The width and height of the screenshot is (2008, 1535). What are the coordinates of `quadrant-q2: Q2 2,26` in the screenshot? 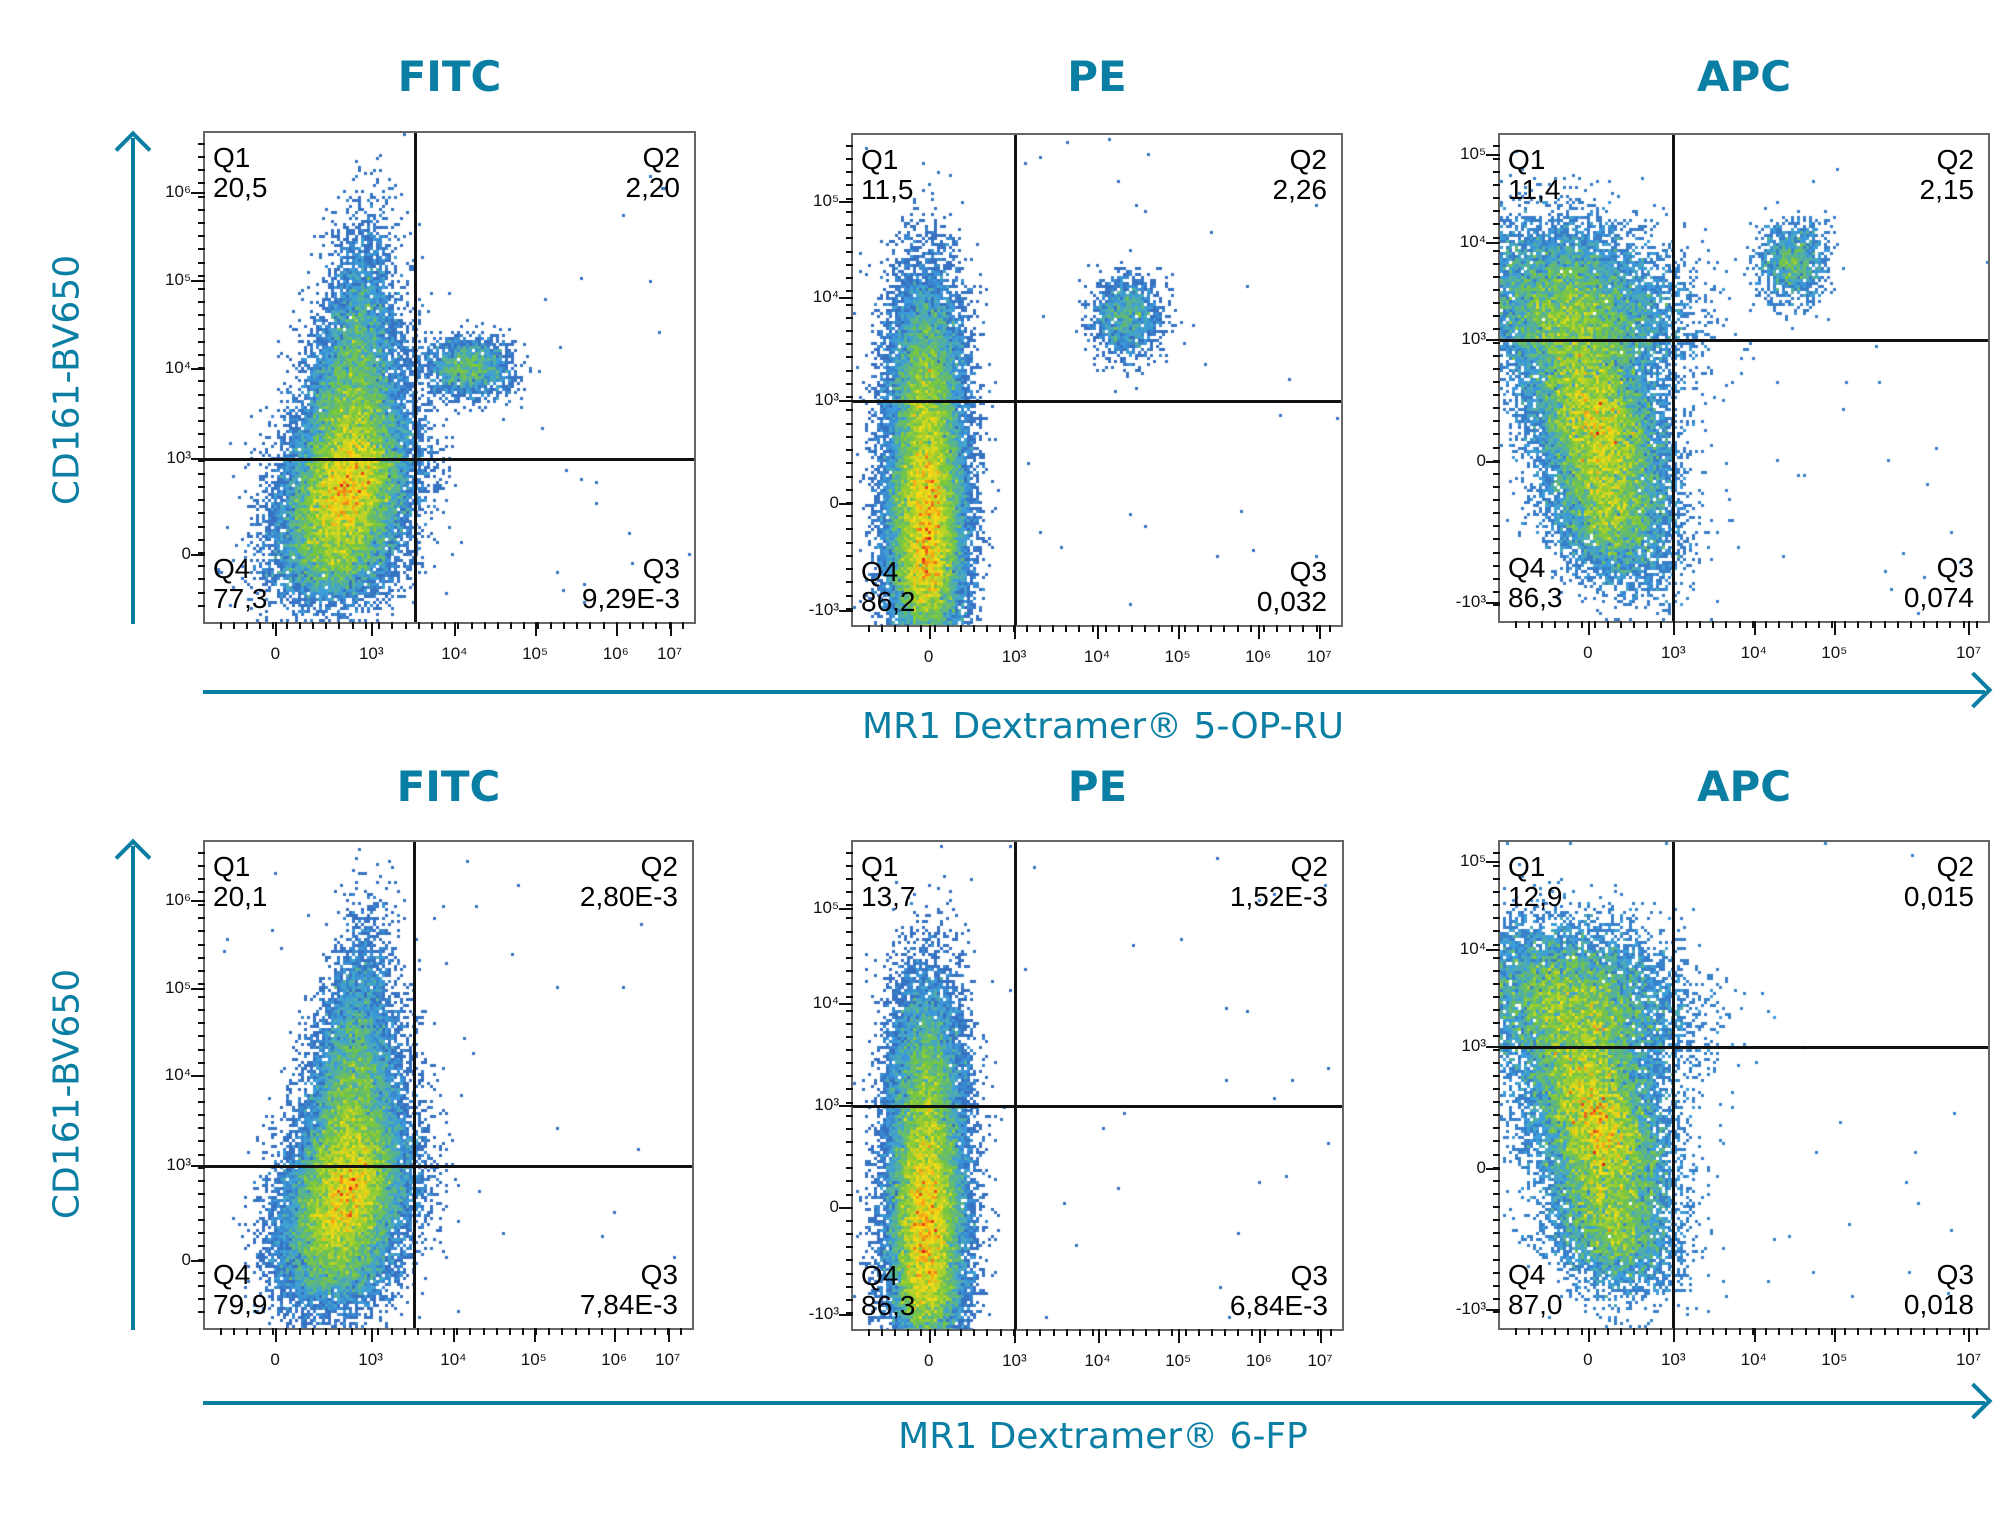 It's located at (1300, 175).